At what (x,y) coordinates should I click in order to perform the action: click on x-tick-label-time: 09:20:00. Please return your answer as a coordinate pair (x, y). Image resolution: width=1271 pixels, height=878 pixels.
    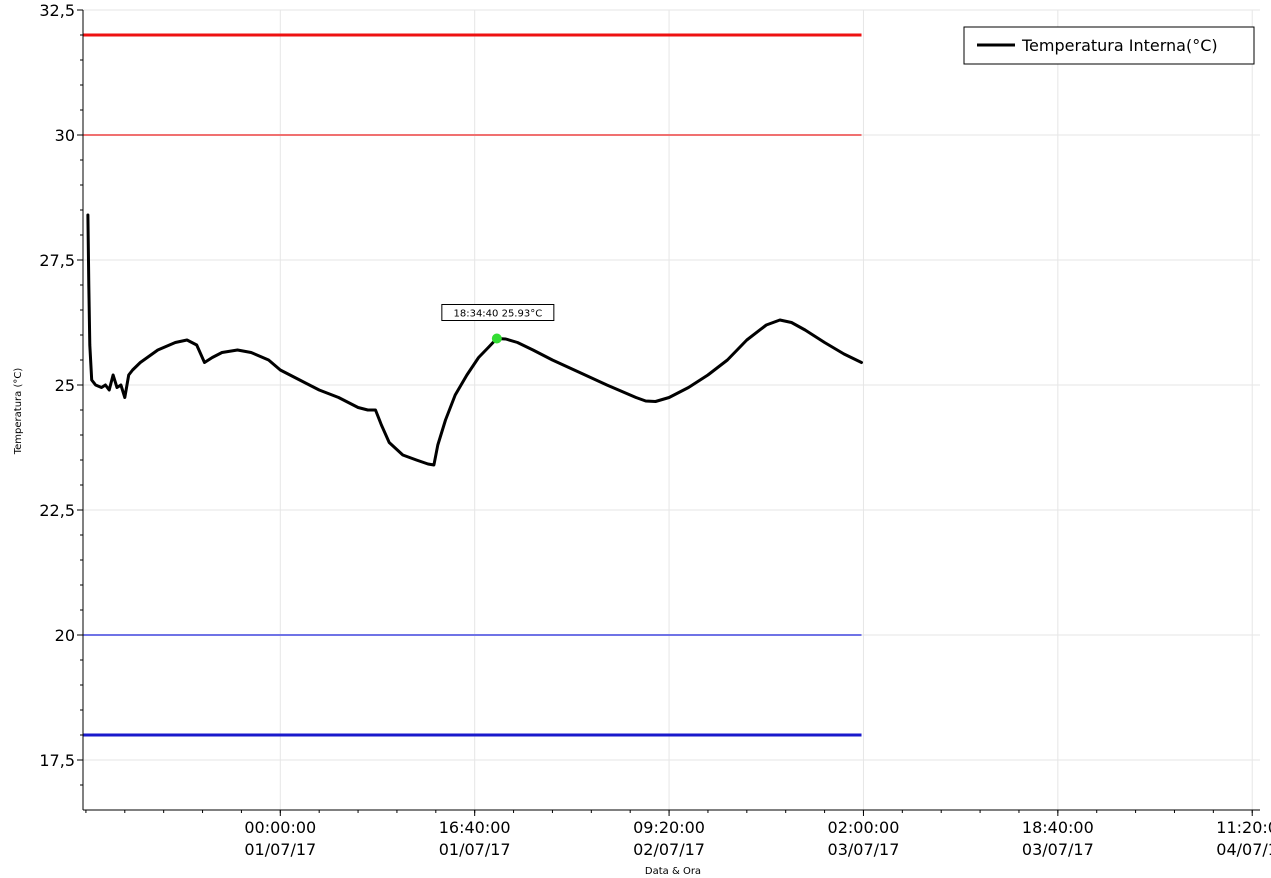
    Looking at the image, I should click on (669, 827).